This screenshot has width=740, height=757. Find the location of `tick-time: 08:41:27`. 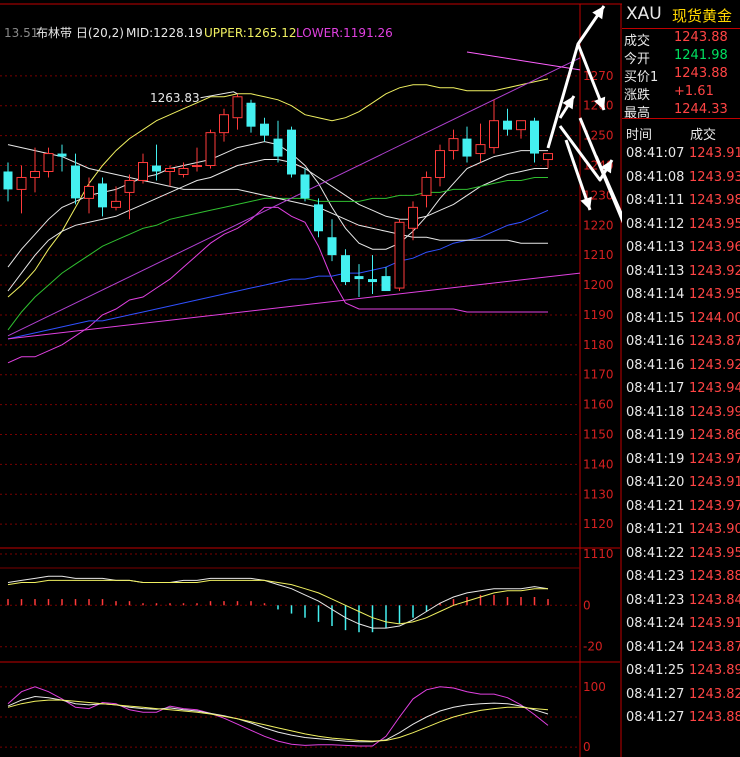

tick-time: 08:41:27 is located at coordinates (655, 717).